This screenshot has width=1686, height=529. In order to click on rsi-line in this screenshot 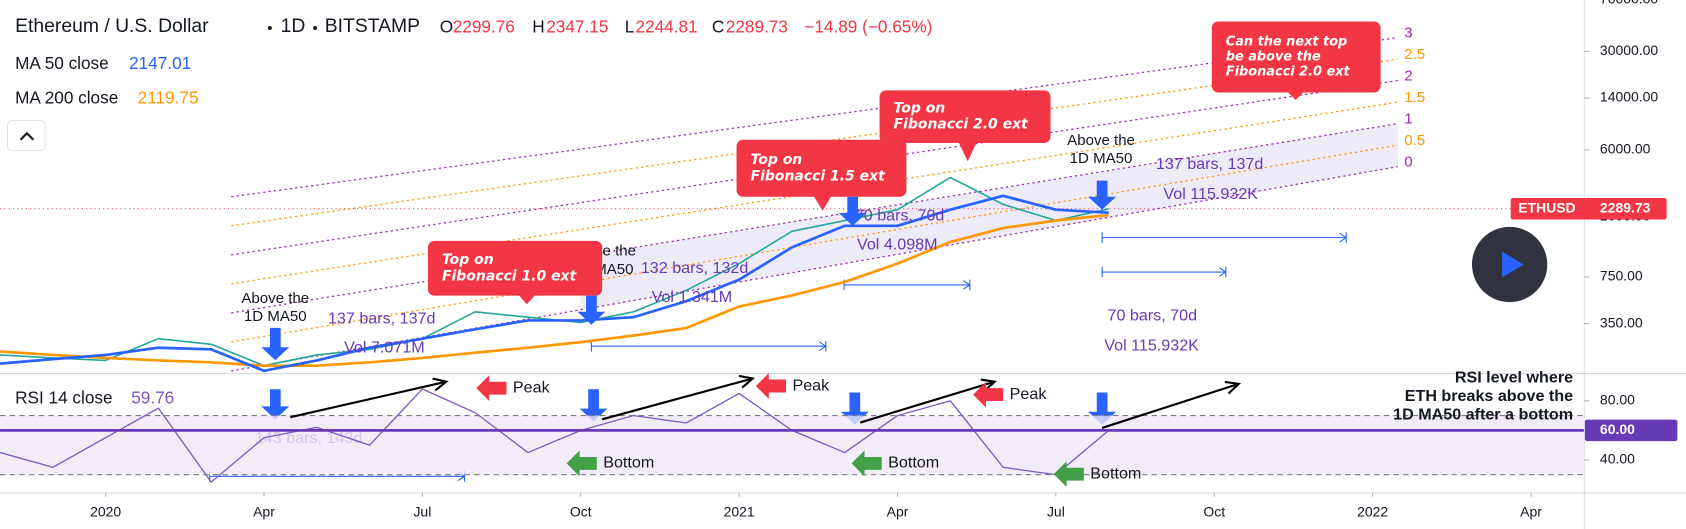, I will do `click(555, 435)`.